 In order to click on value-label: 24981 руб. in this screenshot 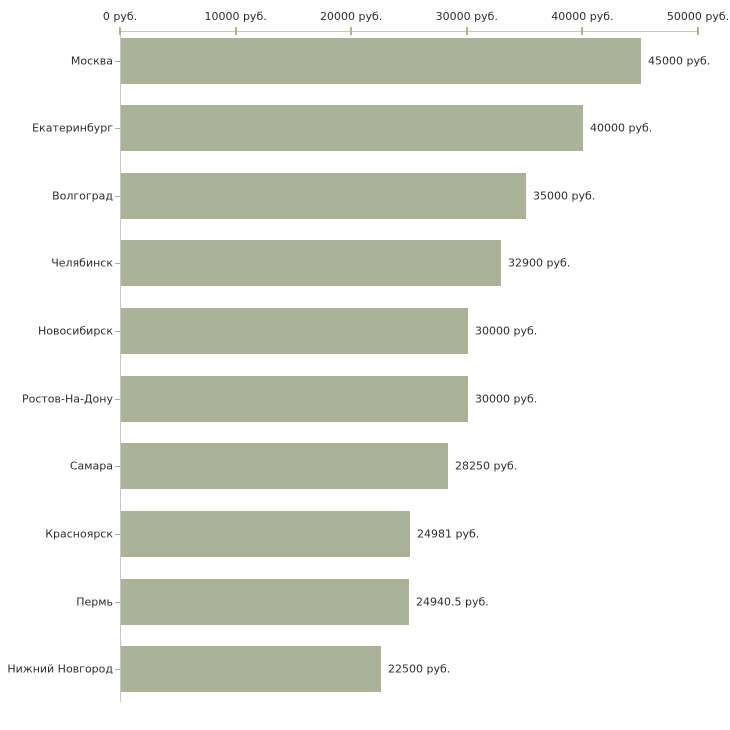, I will do `click(448, 534)`.